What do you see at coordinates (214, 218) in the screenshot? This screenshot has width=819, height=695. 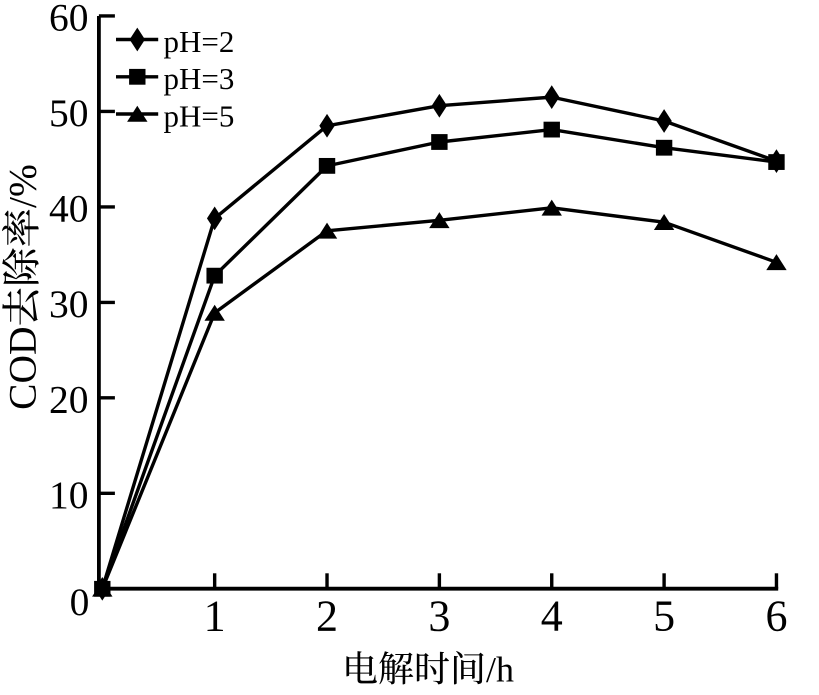 I see `series-marker-pH=2-1` at bounding box center [214, 218].